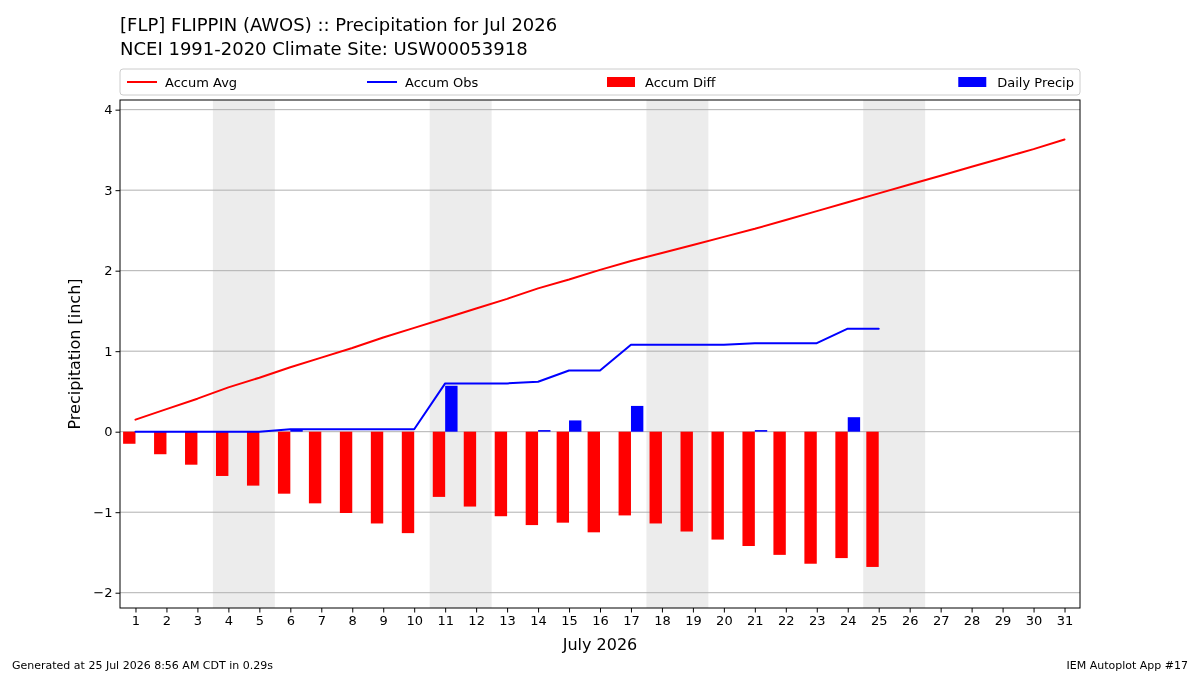 The height and width of the screenshot is (675, 1200). What do you see at coordinates (259, 620) in the screenshot?
I see `x-tick-label: 5` at bounding box center [259, 620].